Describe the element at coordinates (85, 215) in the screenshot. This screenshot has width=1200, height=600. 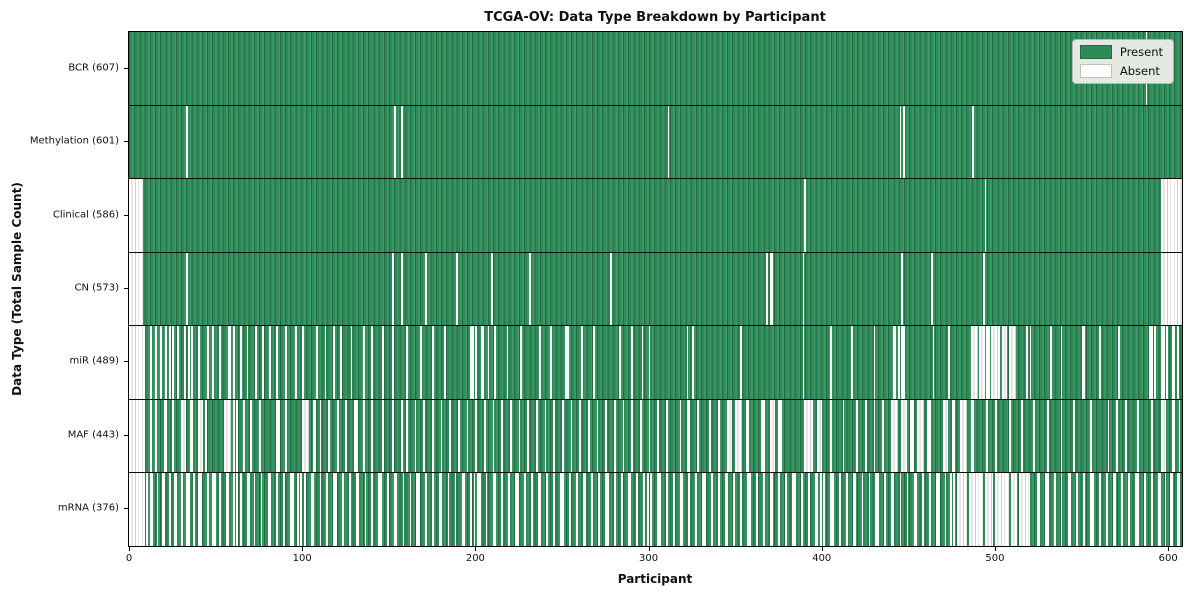
I see `y-tick-label-clinical: Clinical (586)` at that location.